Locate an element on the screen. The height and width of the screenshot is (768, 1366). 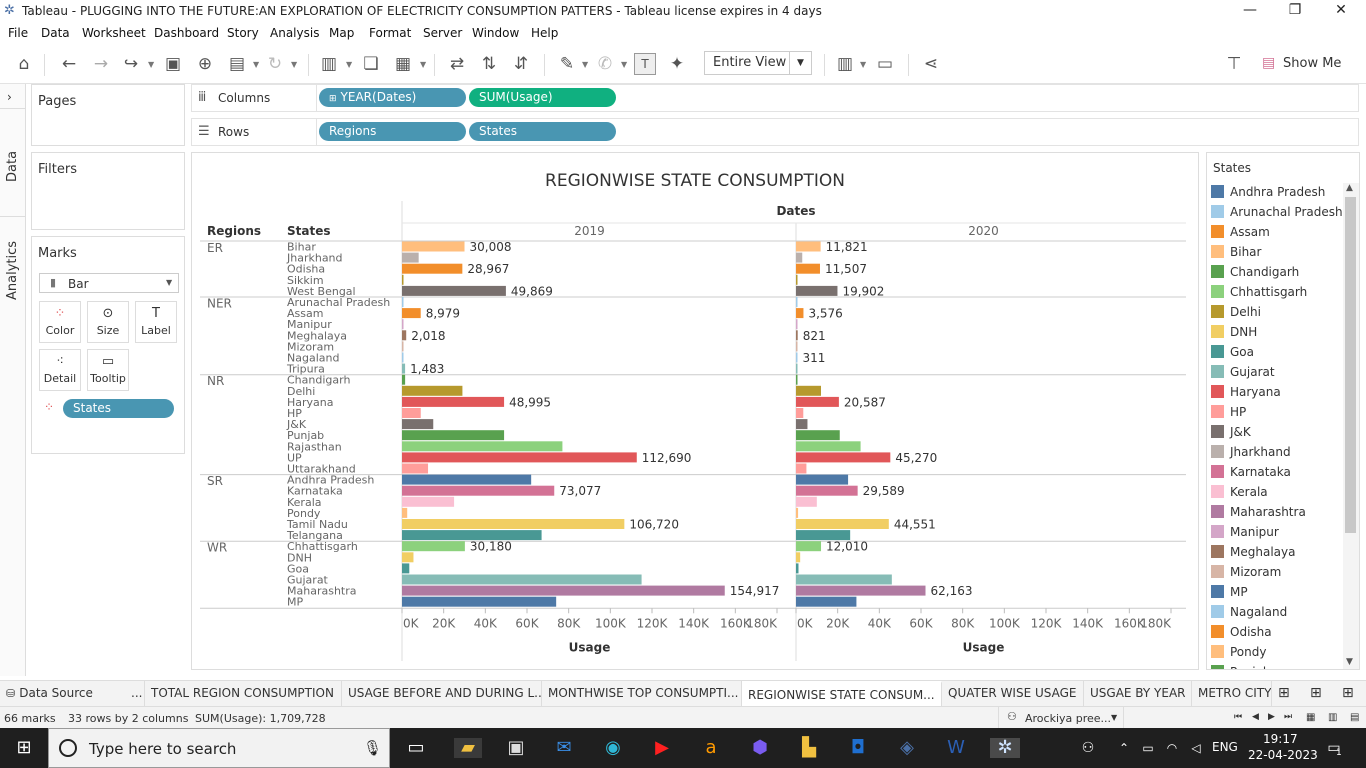
show-me-button: ▤ Show Me is located at coordinates (1307, 65).